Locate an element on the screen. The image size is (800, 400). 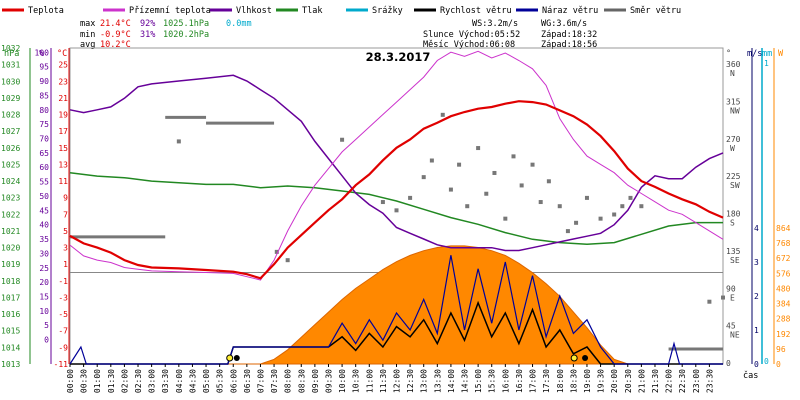
avg-temp: 10.2°C is located at coordinates (115, 45).